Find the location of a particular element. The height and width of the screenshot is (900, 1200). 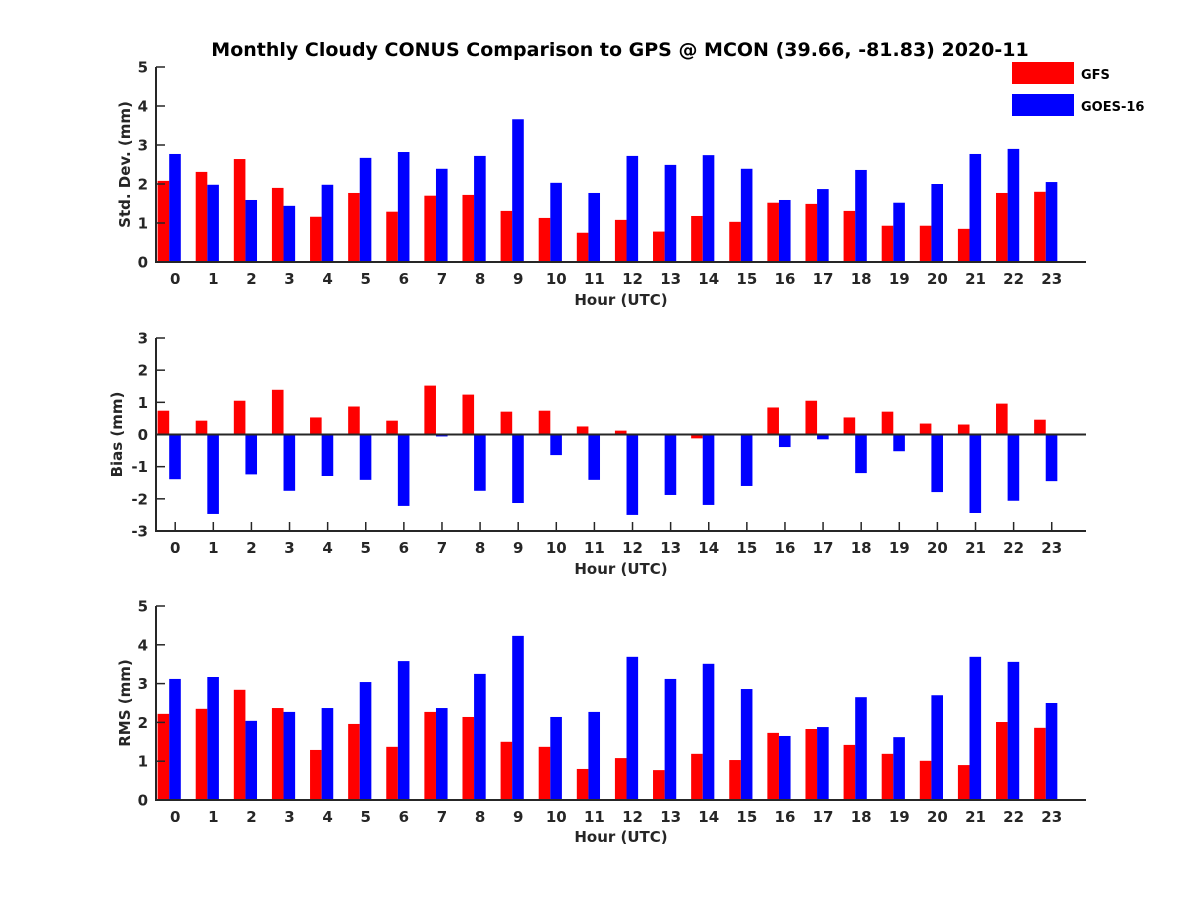

y-tick-label-rms-0: 0 is located at coordinates (143, 801).